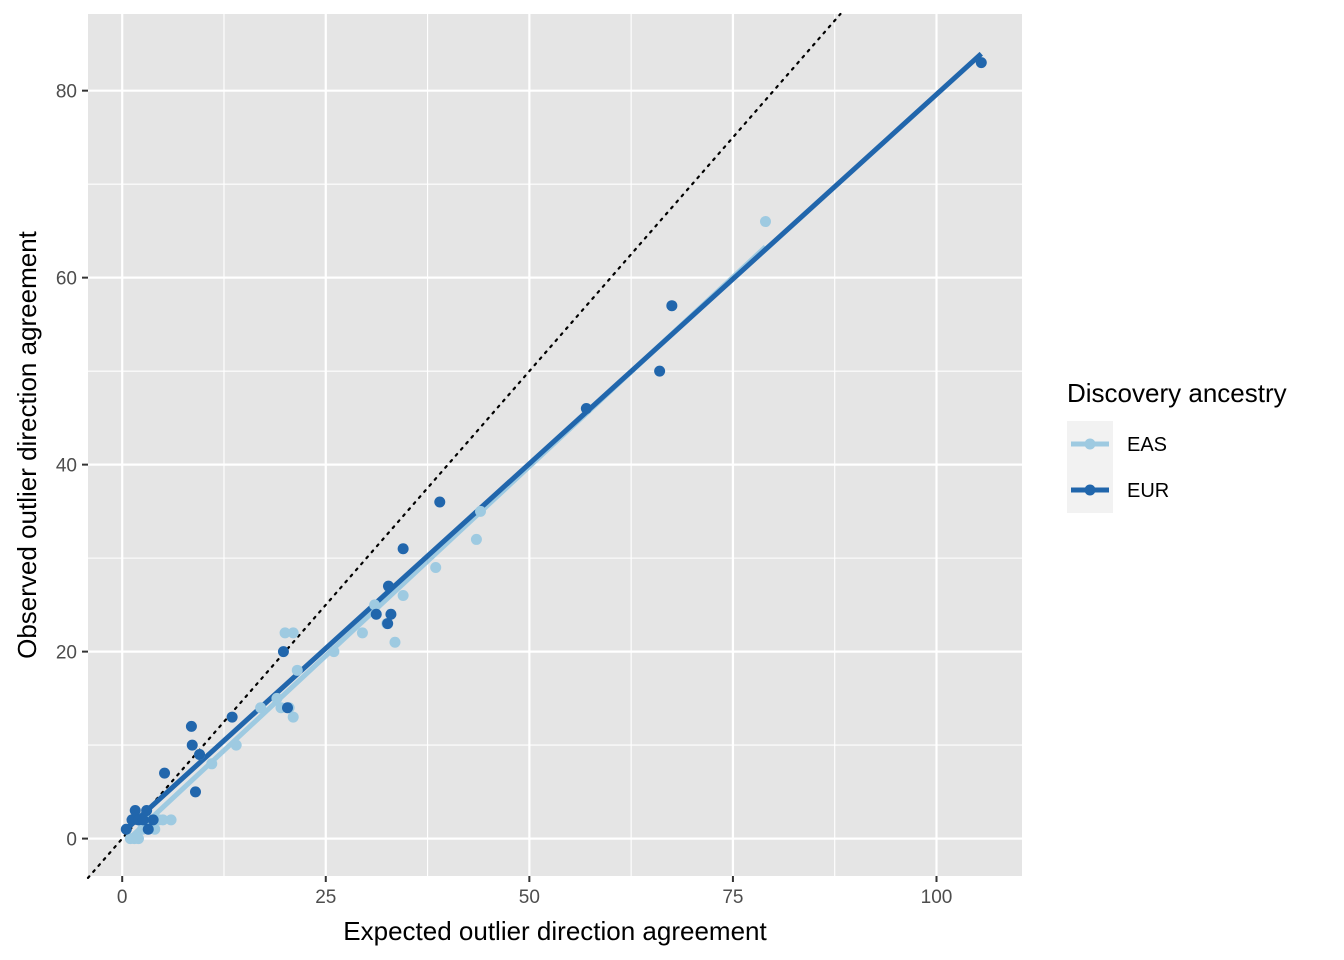  Describe the element at coordinates (732, 897) in the screenshot. I see `x-tick-label: 75` at that location.